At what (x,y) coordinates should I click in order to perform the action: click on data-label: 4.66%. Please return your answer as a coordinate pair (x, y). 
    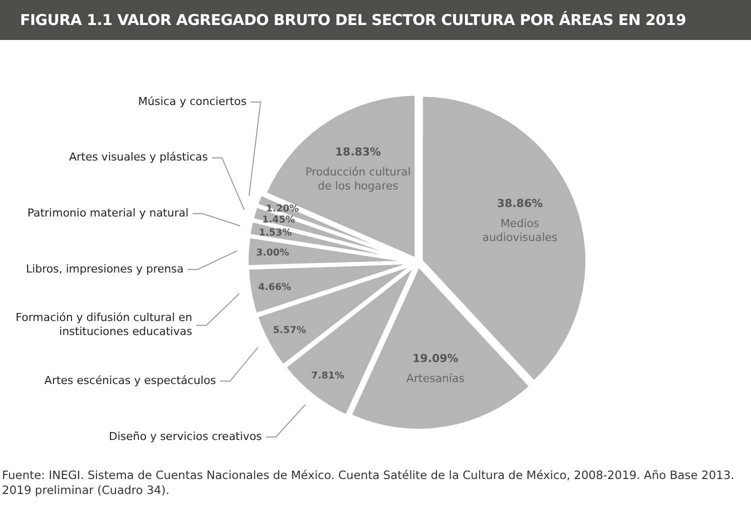
    Looking at the image, I should click on (275, 287).